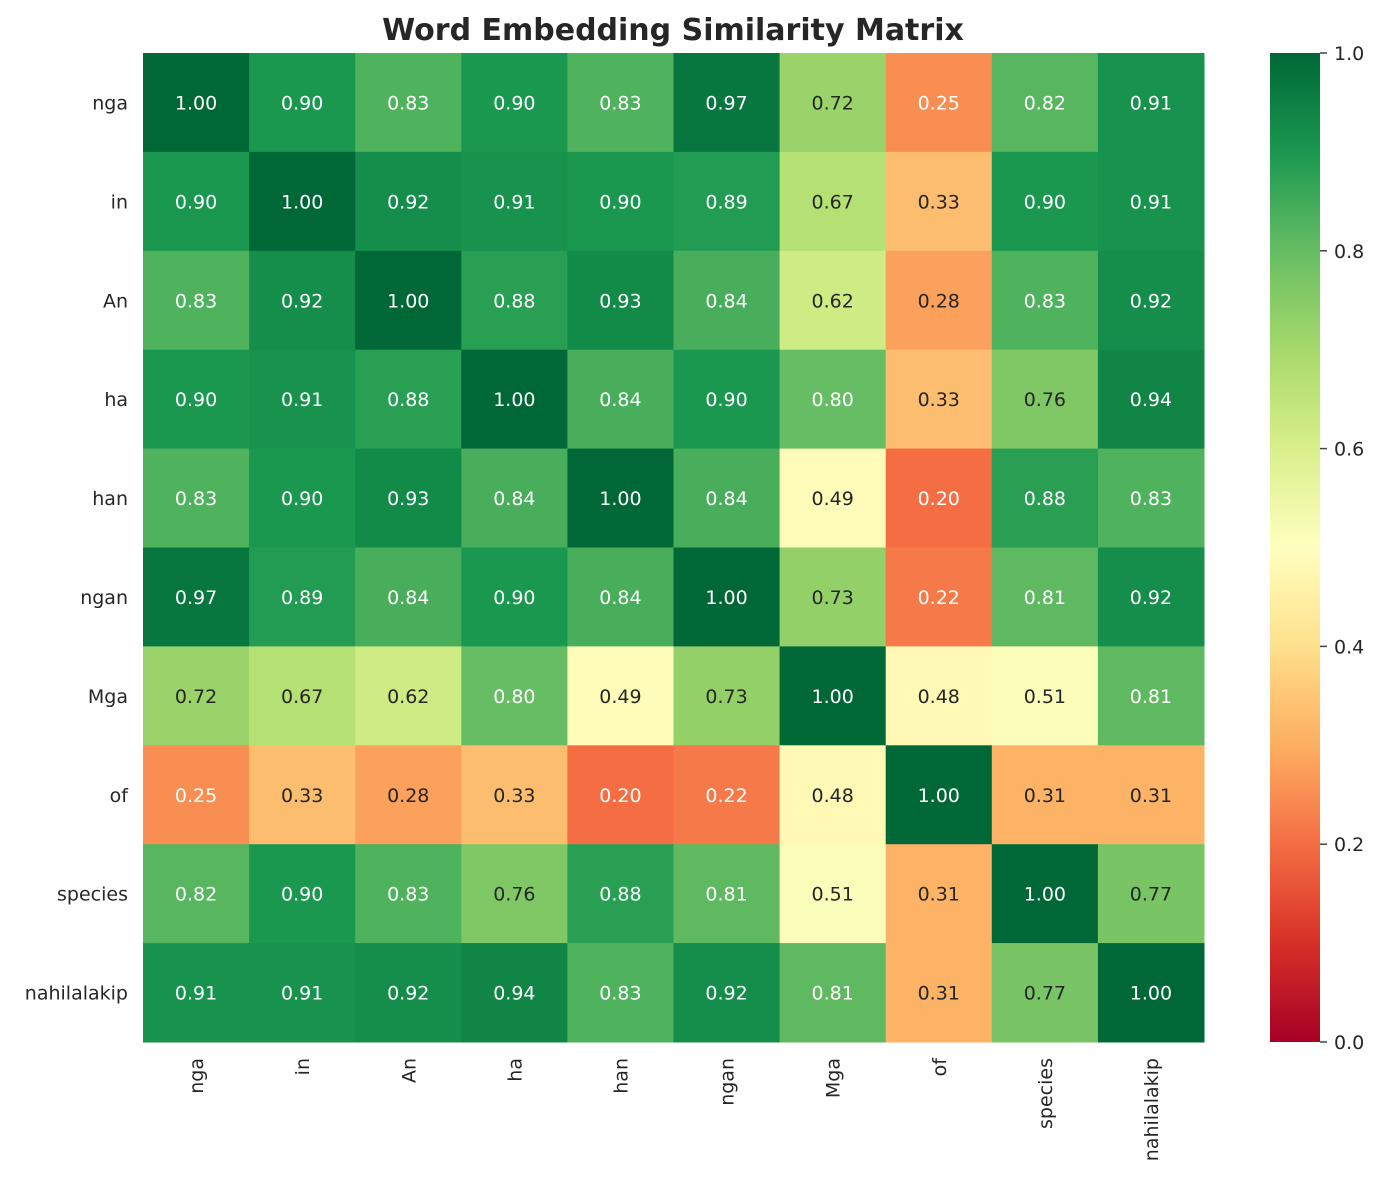 Image resolution: width=1382 pixels, height=1190 pixels. What do you see at coordinates (115, 301) in the screenshot?
I see `row-label: An` at bounding box center [115, 301].